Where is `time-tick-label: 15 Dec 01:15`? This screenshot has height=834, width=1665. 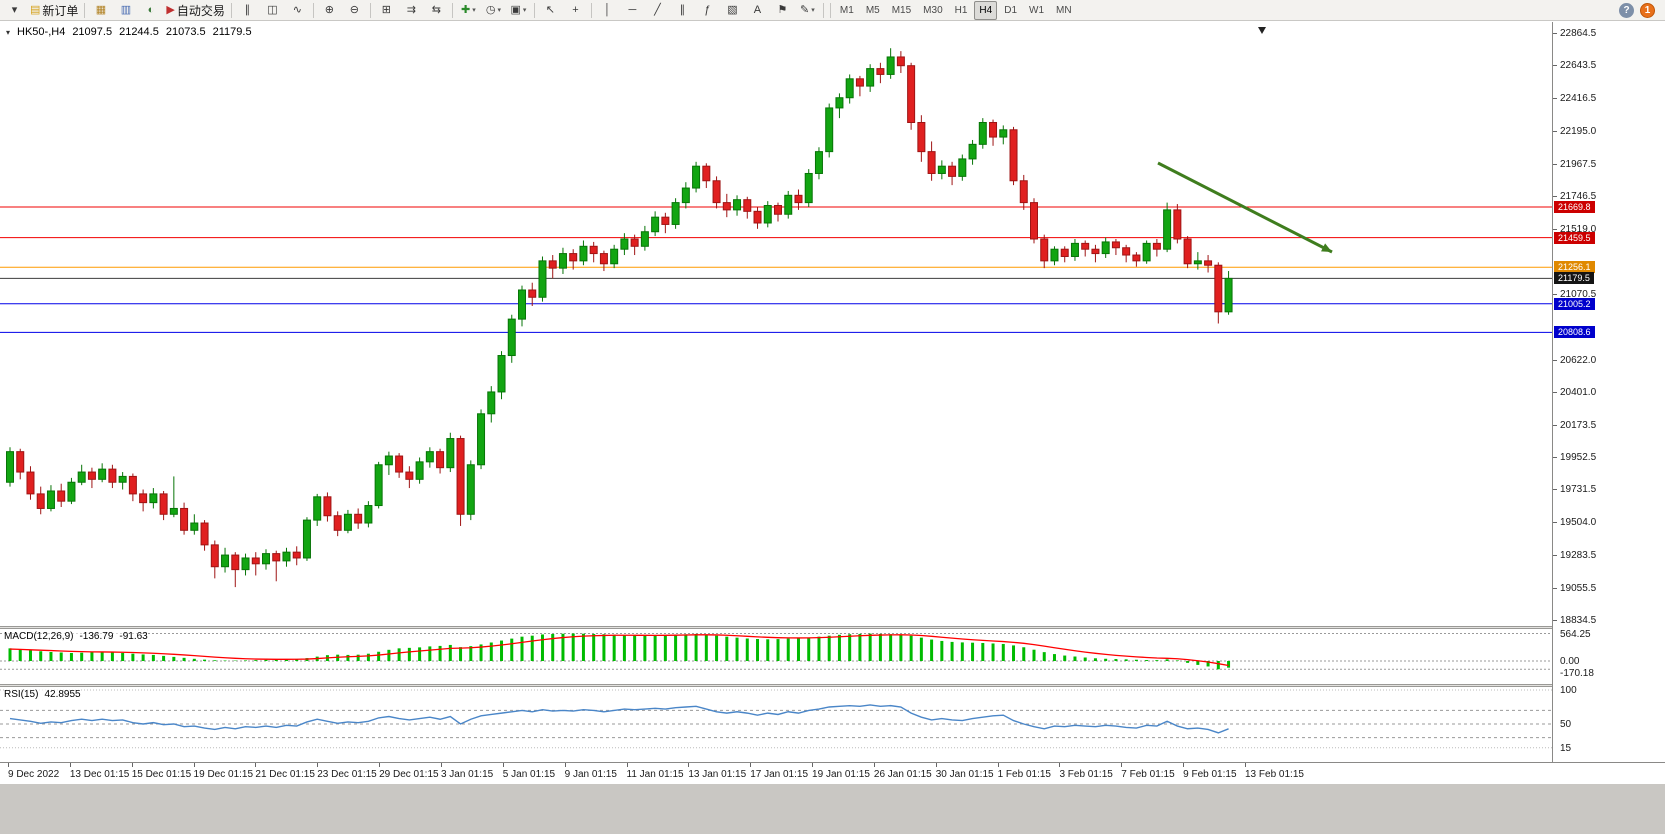
time-tick-label: 15 Dec 01:15 is located at coordinates (161, 774).